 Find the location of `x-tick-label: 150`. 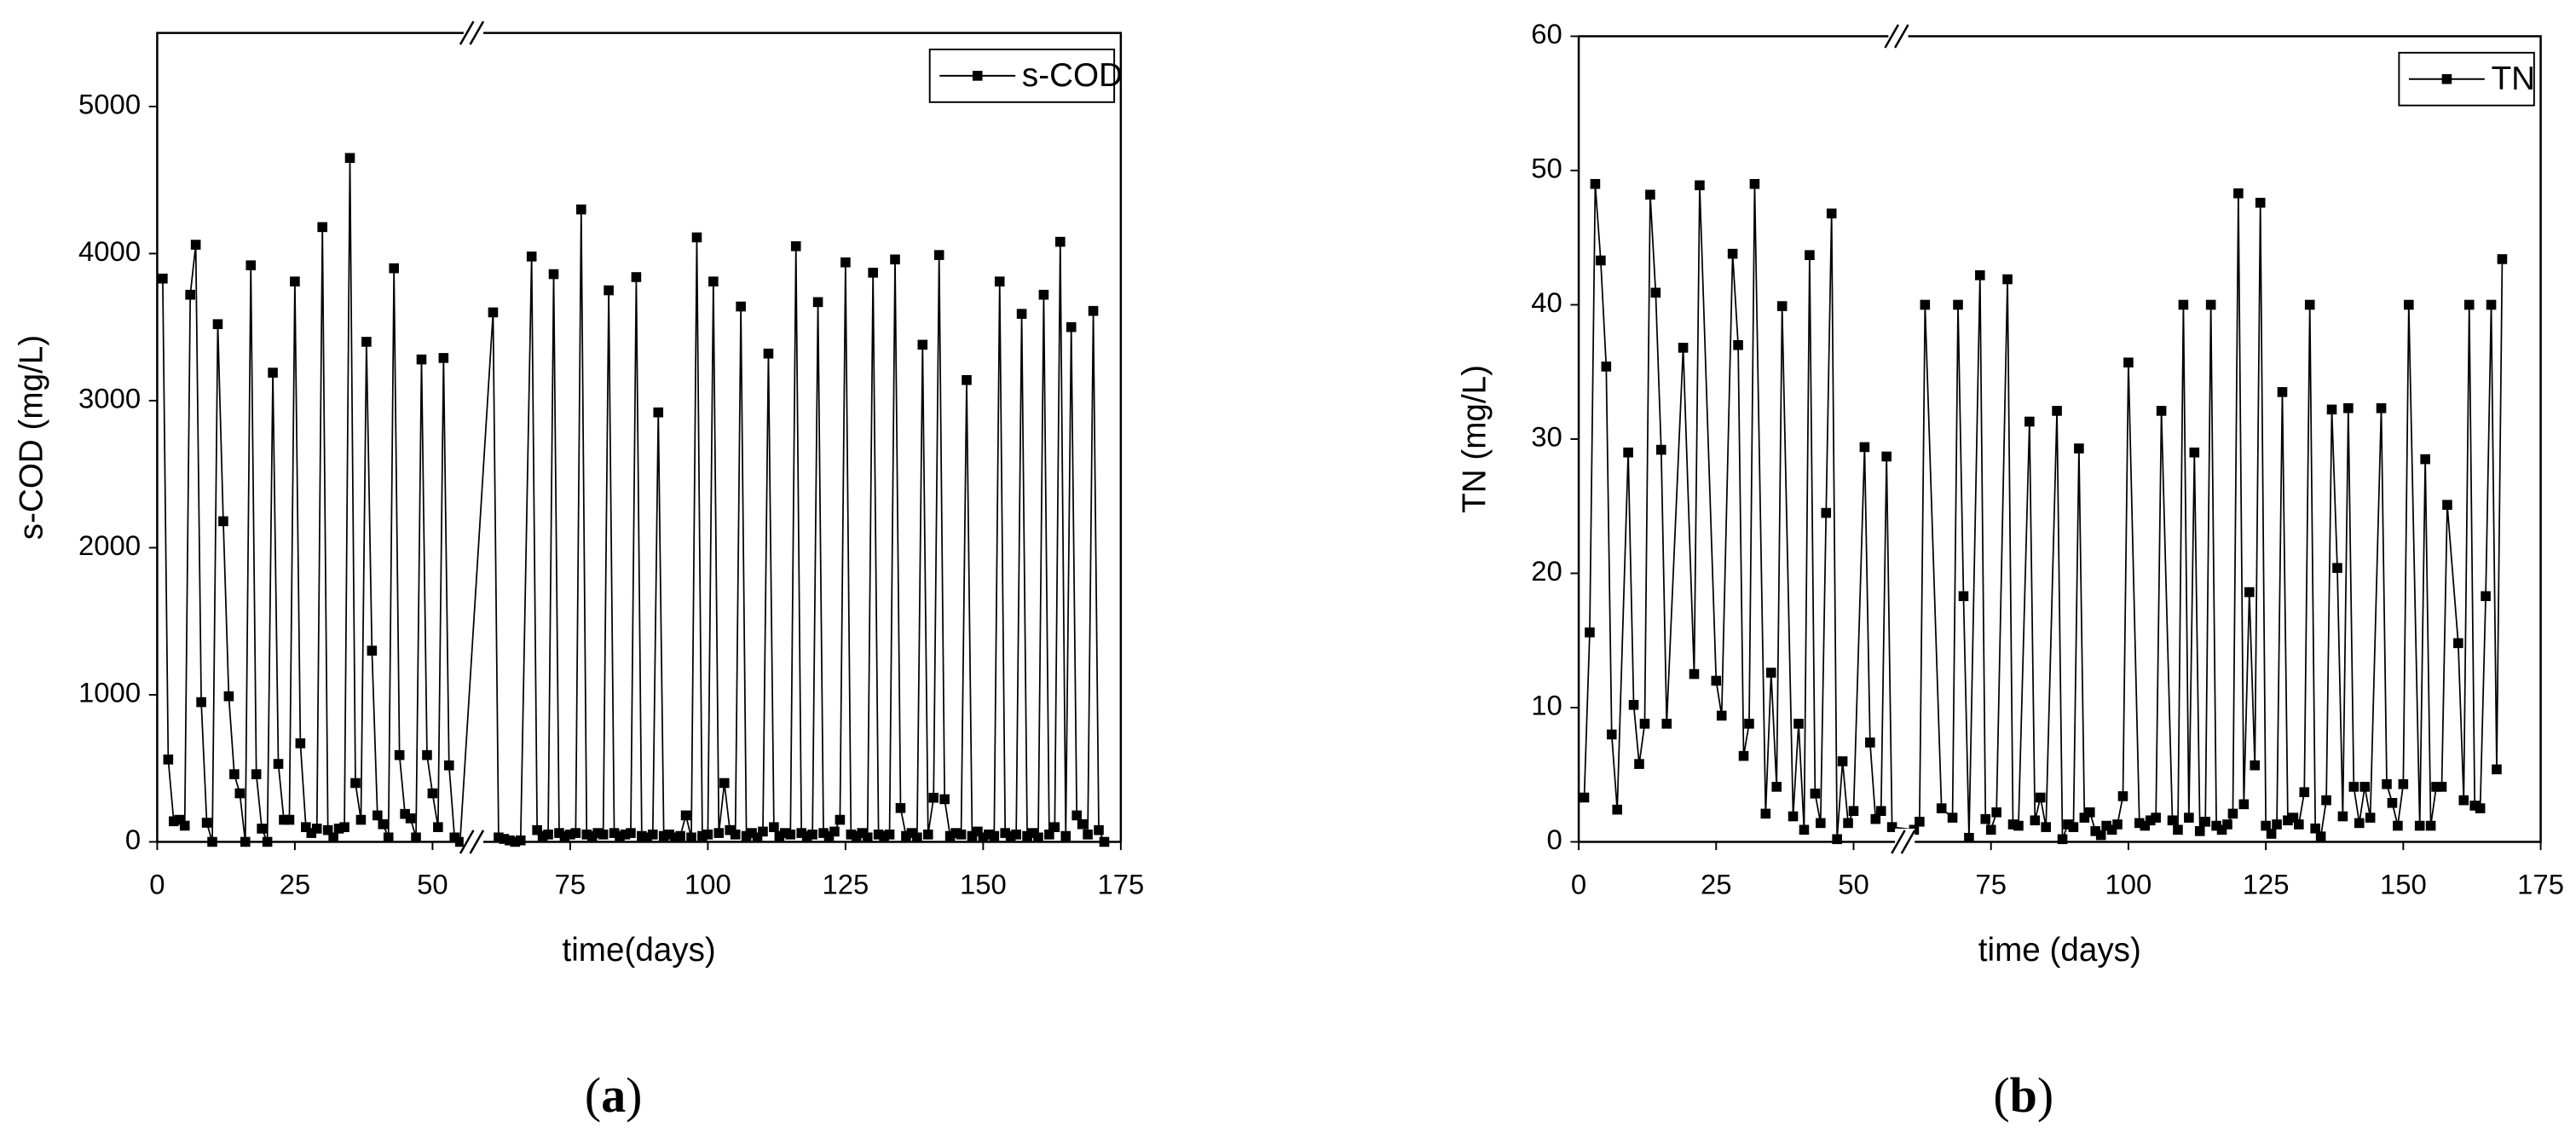

x-tick-label: 150 is located at coordinates (2403, 883).